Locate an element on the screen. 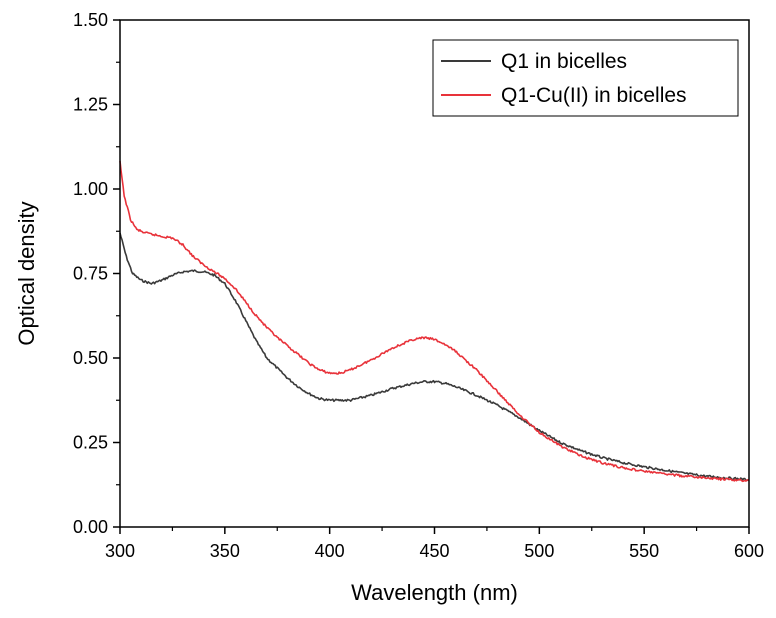  x-tick-label: 600 is located at coordinates (749, 551).